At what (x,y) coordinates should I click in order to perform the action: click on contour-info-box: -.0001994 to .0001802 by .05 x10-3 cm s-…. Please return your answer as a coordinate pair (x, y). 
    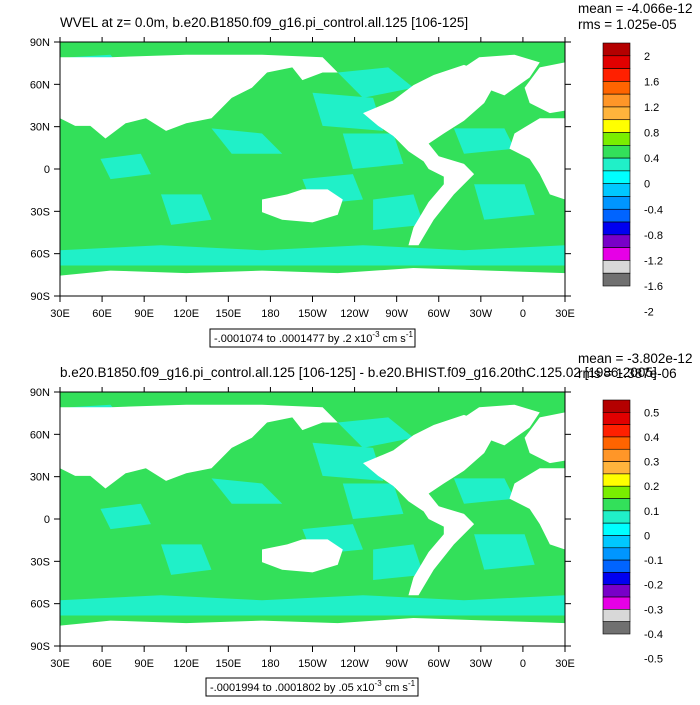
    Looking at the image, I should click on (312, 687).